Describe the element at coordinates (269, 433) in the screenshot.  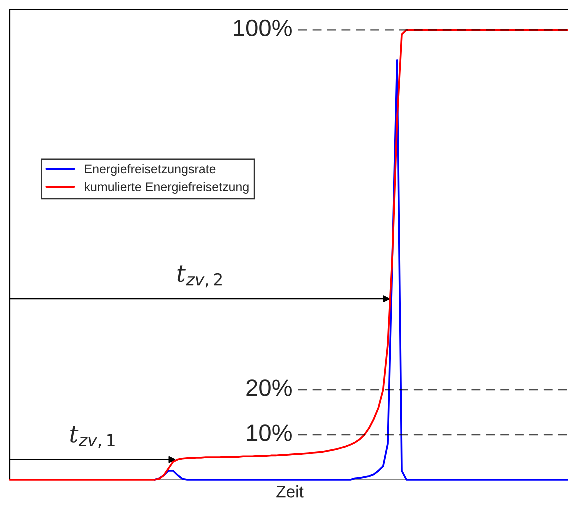
I see `ref-line-label: 10%` at that location.